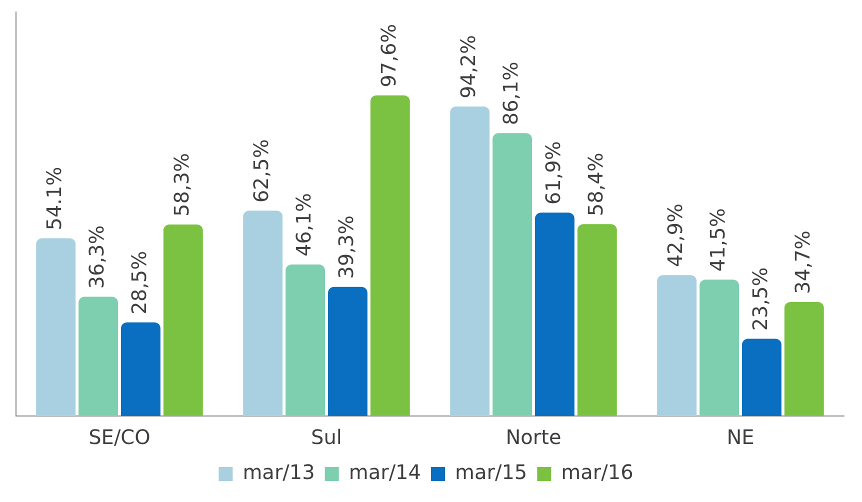 The image size is (862, 502). Describe the element at coordinates (802, 262) in the screenshot. I see `data-label: 34,7%` at that location.